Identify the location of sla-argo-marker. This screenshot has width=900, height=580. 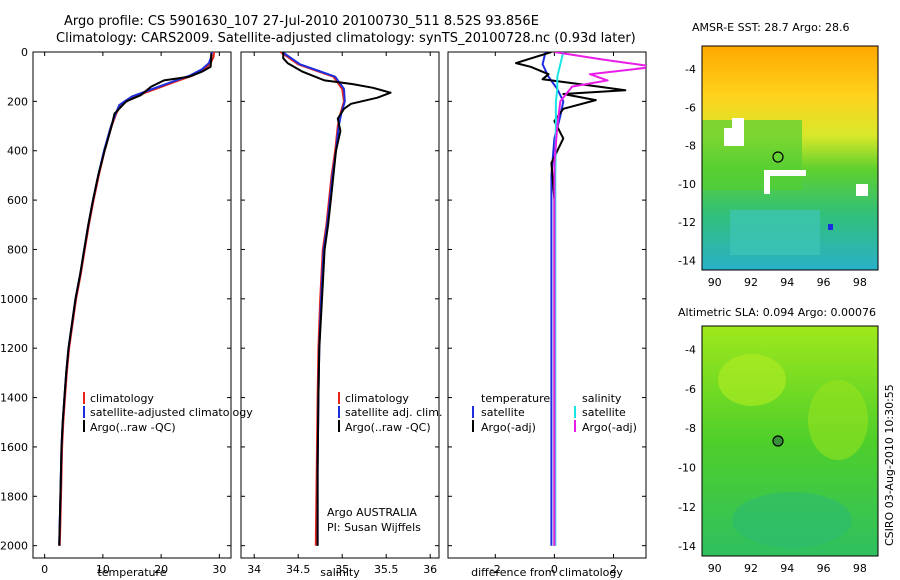
(778, 441).